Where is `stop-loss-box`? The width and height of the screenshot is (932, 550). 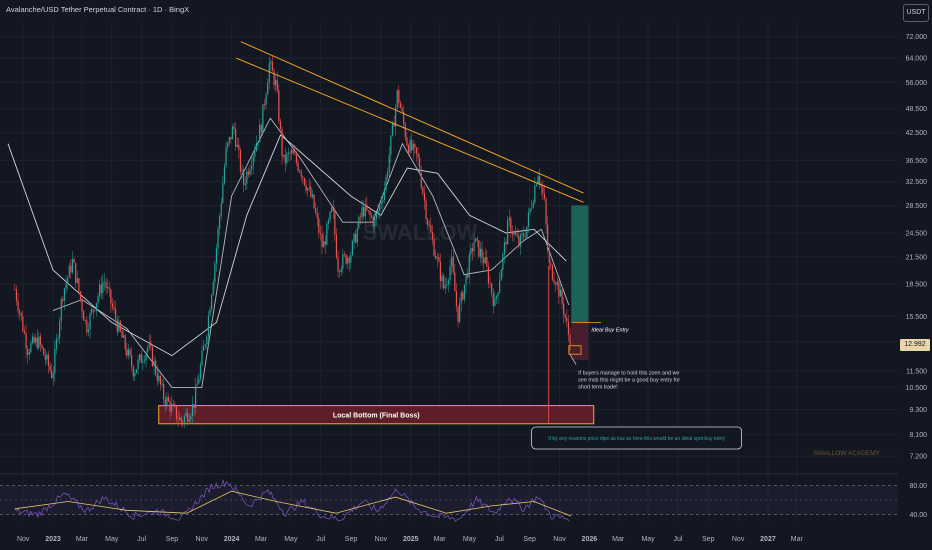
stop-loss-box is located at coordinates (580, 341).